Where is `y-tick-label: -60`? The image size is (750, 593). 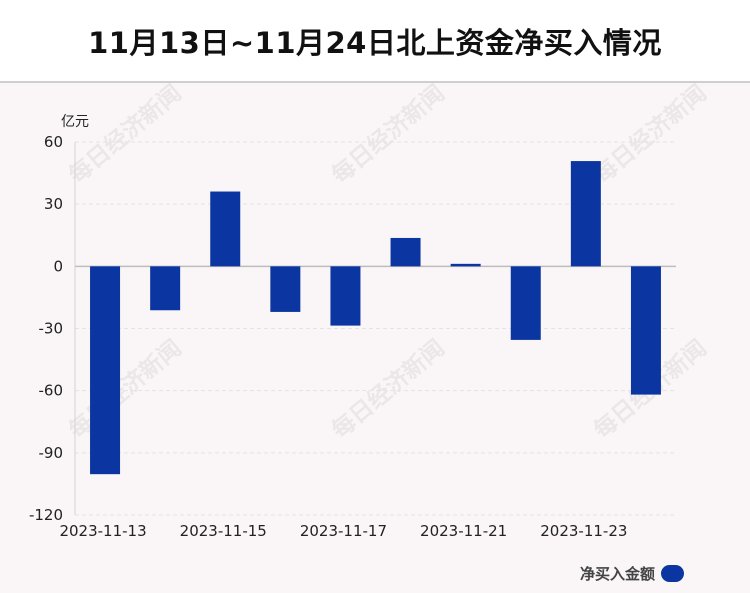 y-tick-label: -60 is located at coordinates (51, 391).